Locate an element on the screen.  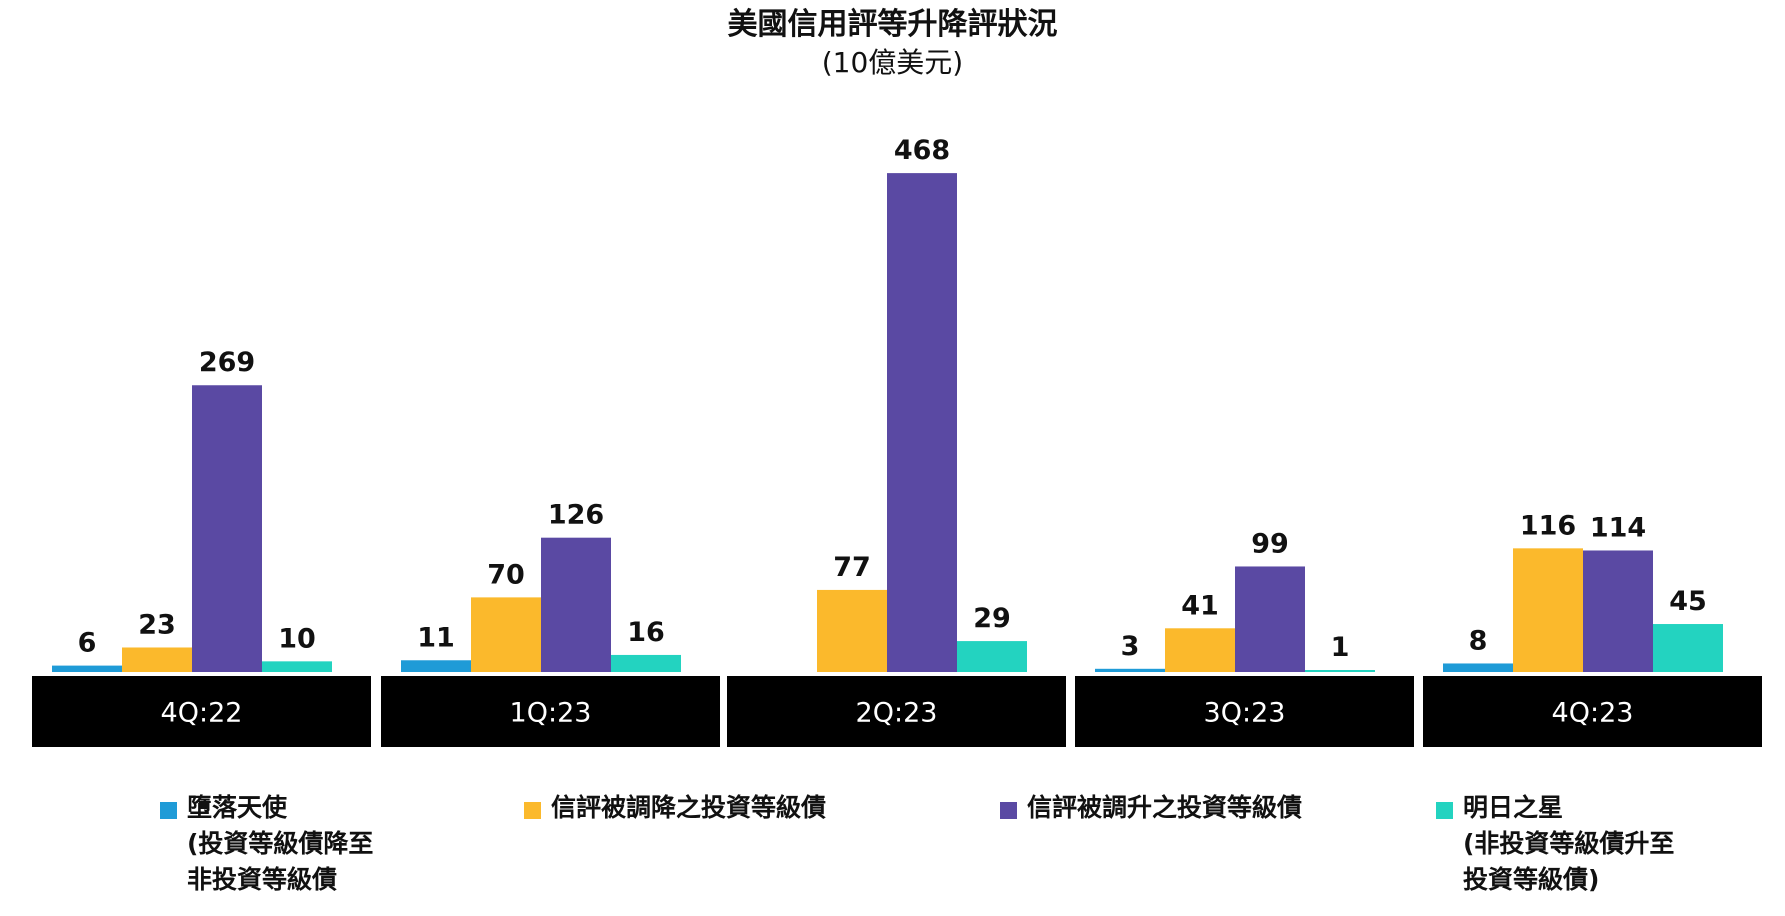
data-label-3Q:23-series-4: 1 is located at coordinates (1340, 647).